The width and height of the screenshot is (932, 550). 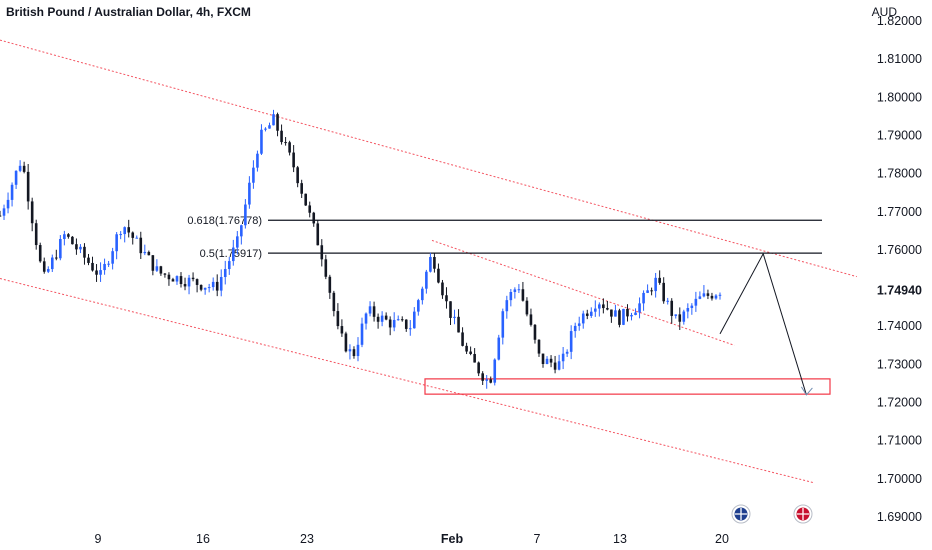 What do you see at coordinates (627, 386) in the screenshot?
I see `support-zone` at bounding box center [627, 386].